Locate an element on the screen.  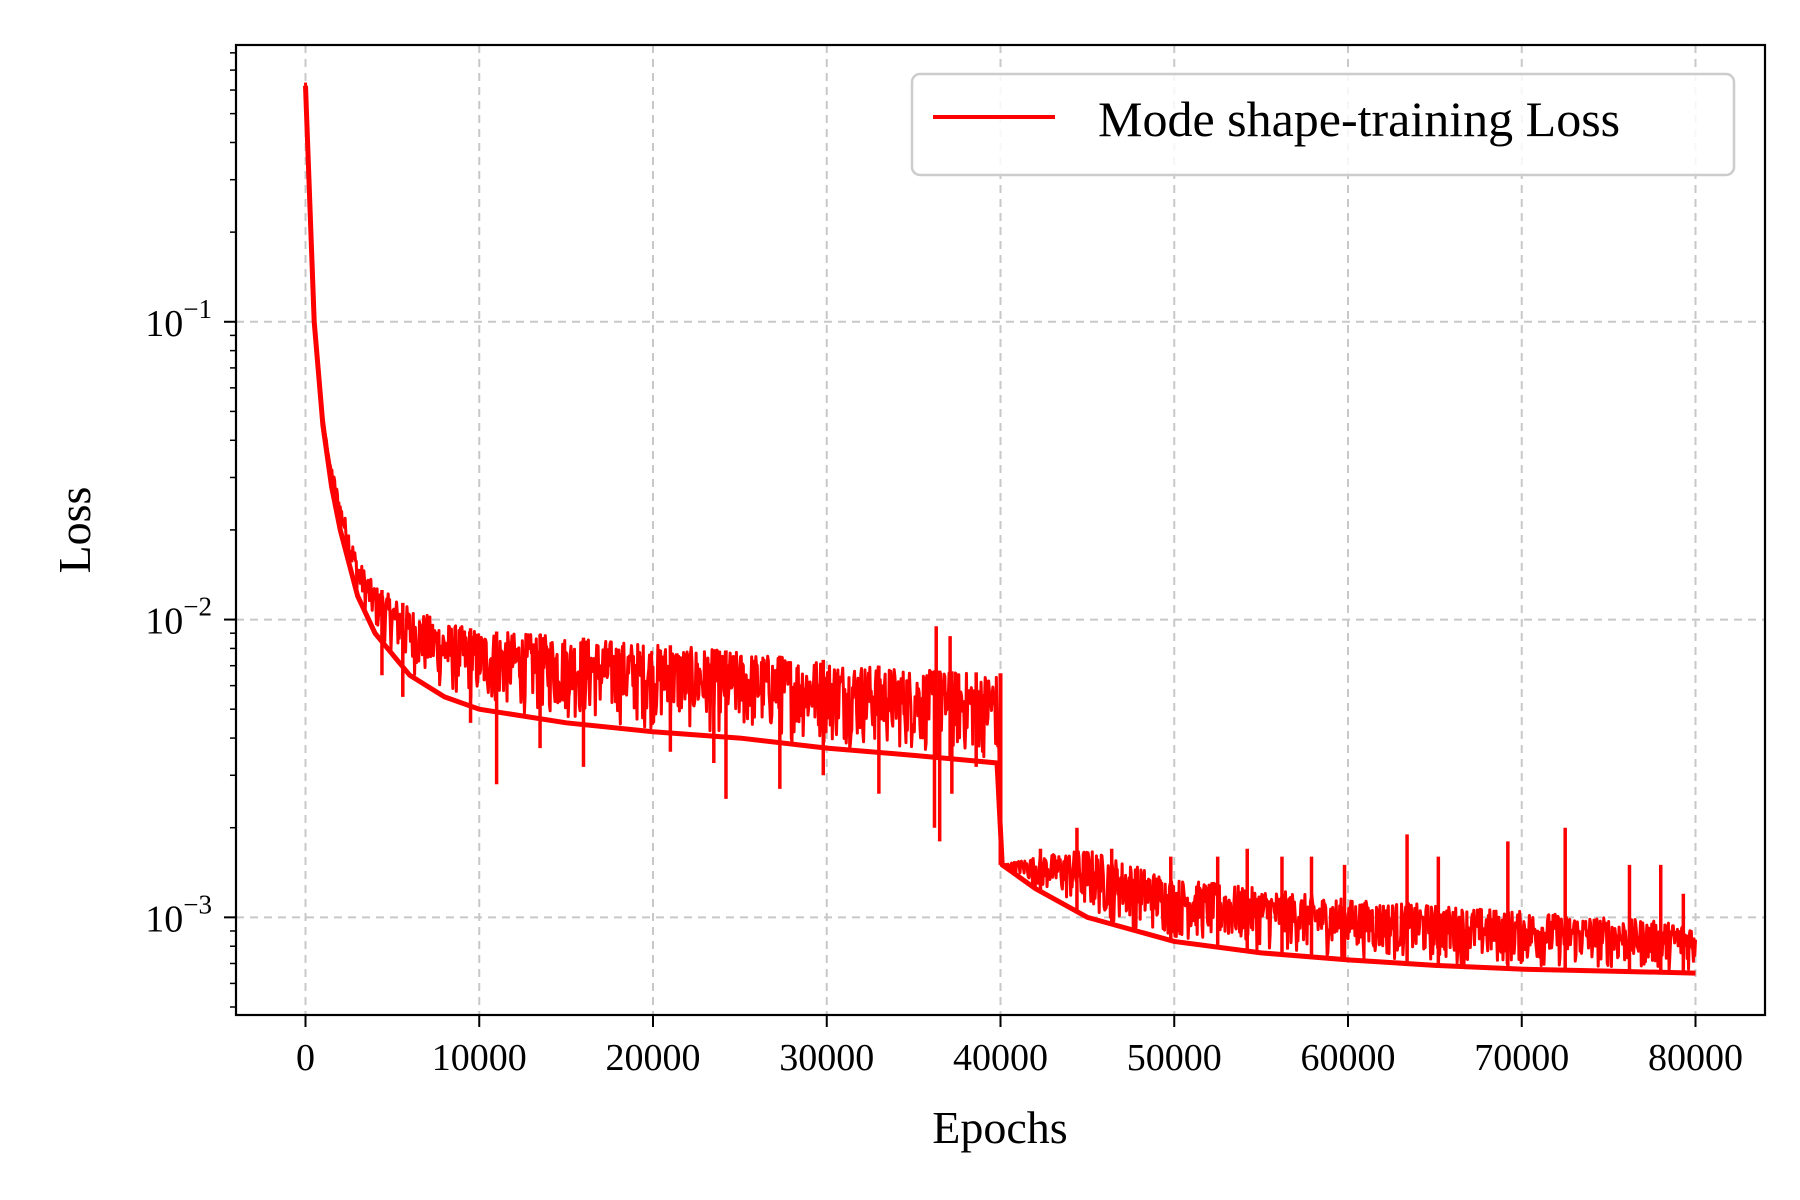
legend-label: Mode shape-training Loss is located at coordinates (1359, 119).